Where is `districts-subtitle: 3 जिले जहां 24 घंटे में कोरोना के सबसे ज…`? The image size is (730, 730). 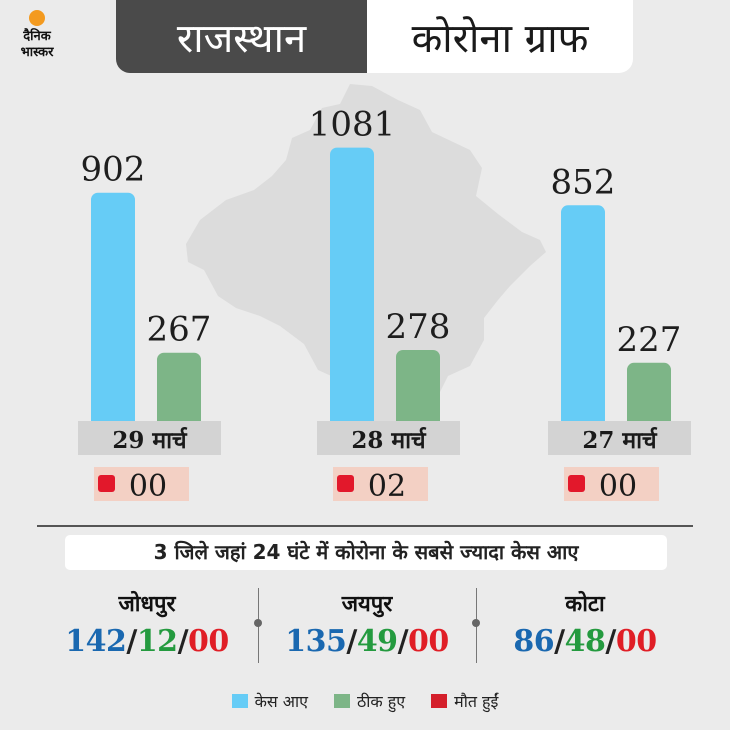
districts-subtitle: 3 जिले जहां 24 घंटे में कोरोना के सबसे ज… is located at coordinates (366, 552).